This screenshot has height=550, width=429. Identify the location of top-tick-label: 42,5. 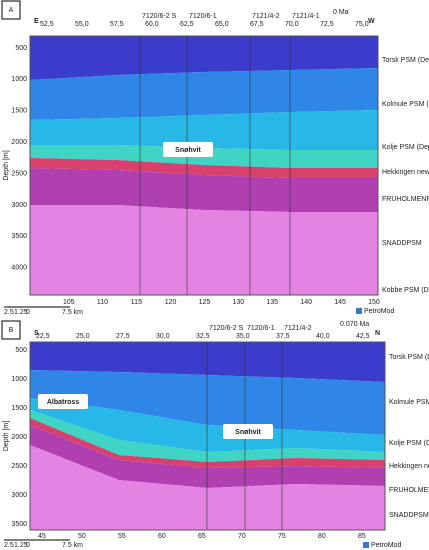
(363, 336).